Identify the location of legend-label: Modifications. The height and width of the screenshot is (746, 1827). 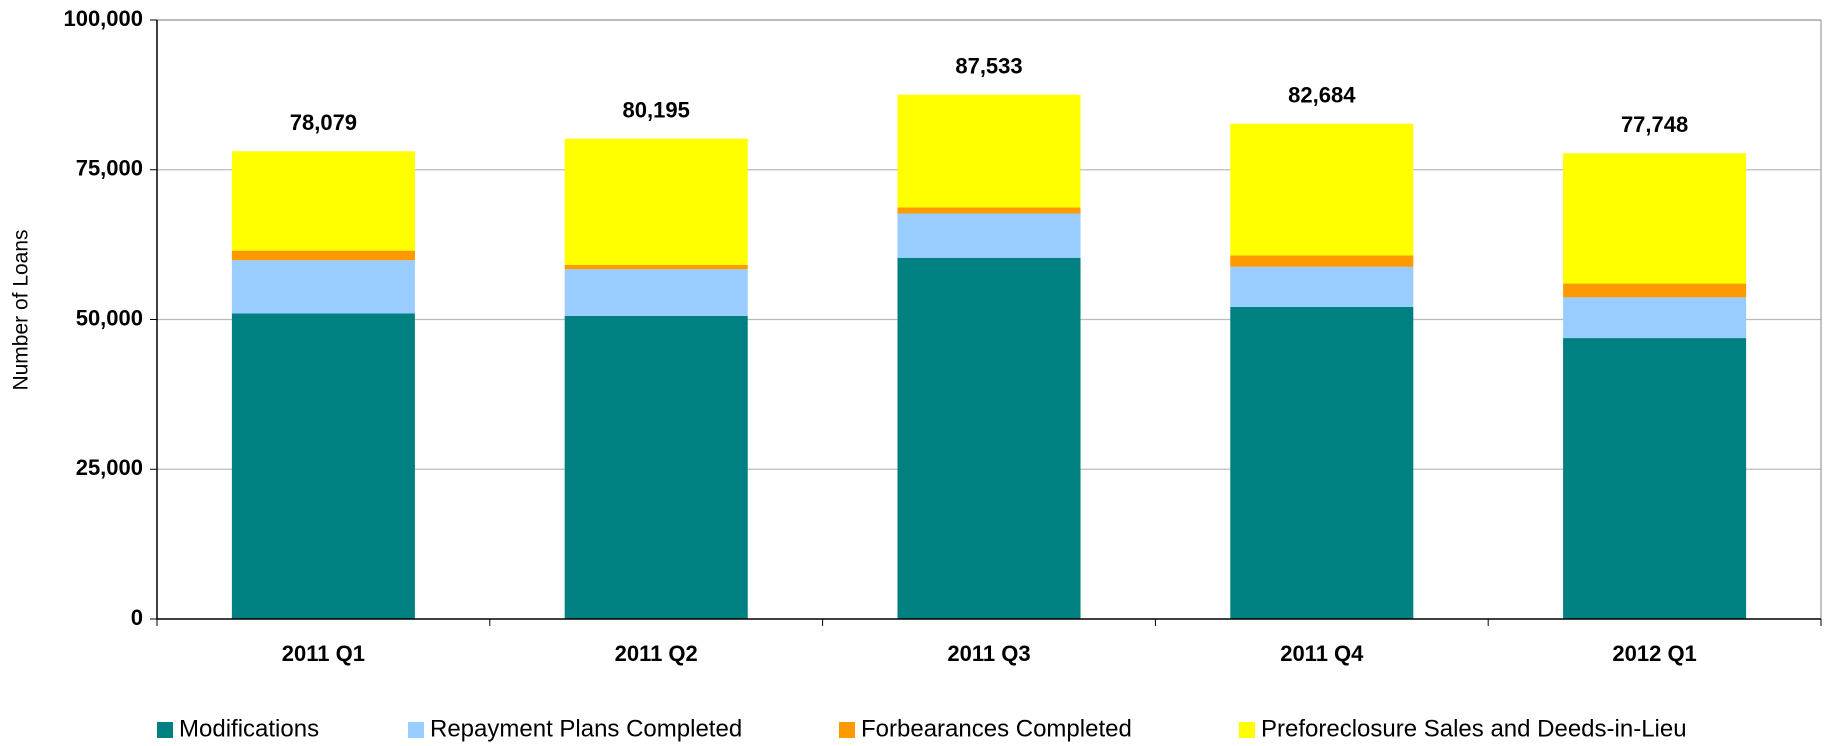
(249, 728).